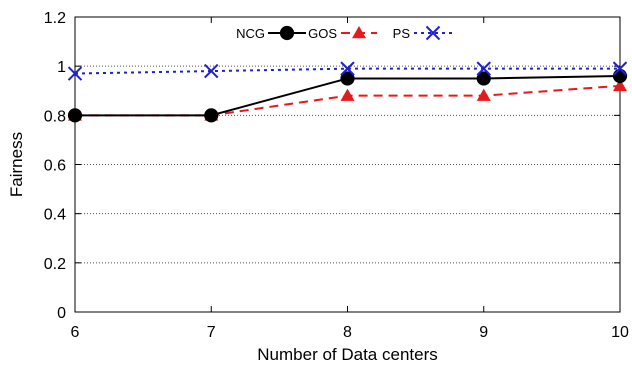 This screenshot has height=367, width=632. I want to click on y-tick-label: 0.8, so click(55, 116).